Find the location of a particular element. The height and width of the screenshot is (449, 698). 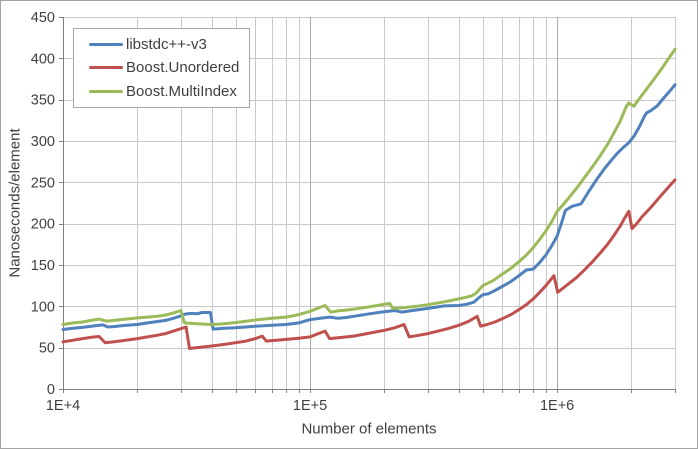

legend-item-libstdc: libstdc++-v3 is located at coordinates (161, 44).